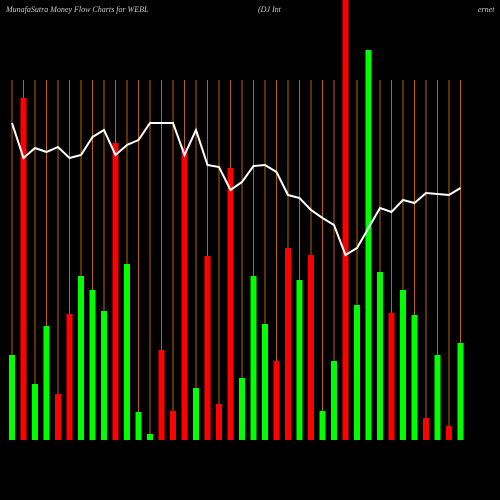 This screenshot has width=500, height=500. What do you see at coordinates (77, 9) in the screenshot?
I see `chart-title: MunafaSutra Money Flow Charts for WEBL` at bounding box center [77, 9].